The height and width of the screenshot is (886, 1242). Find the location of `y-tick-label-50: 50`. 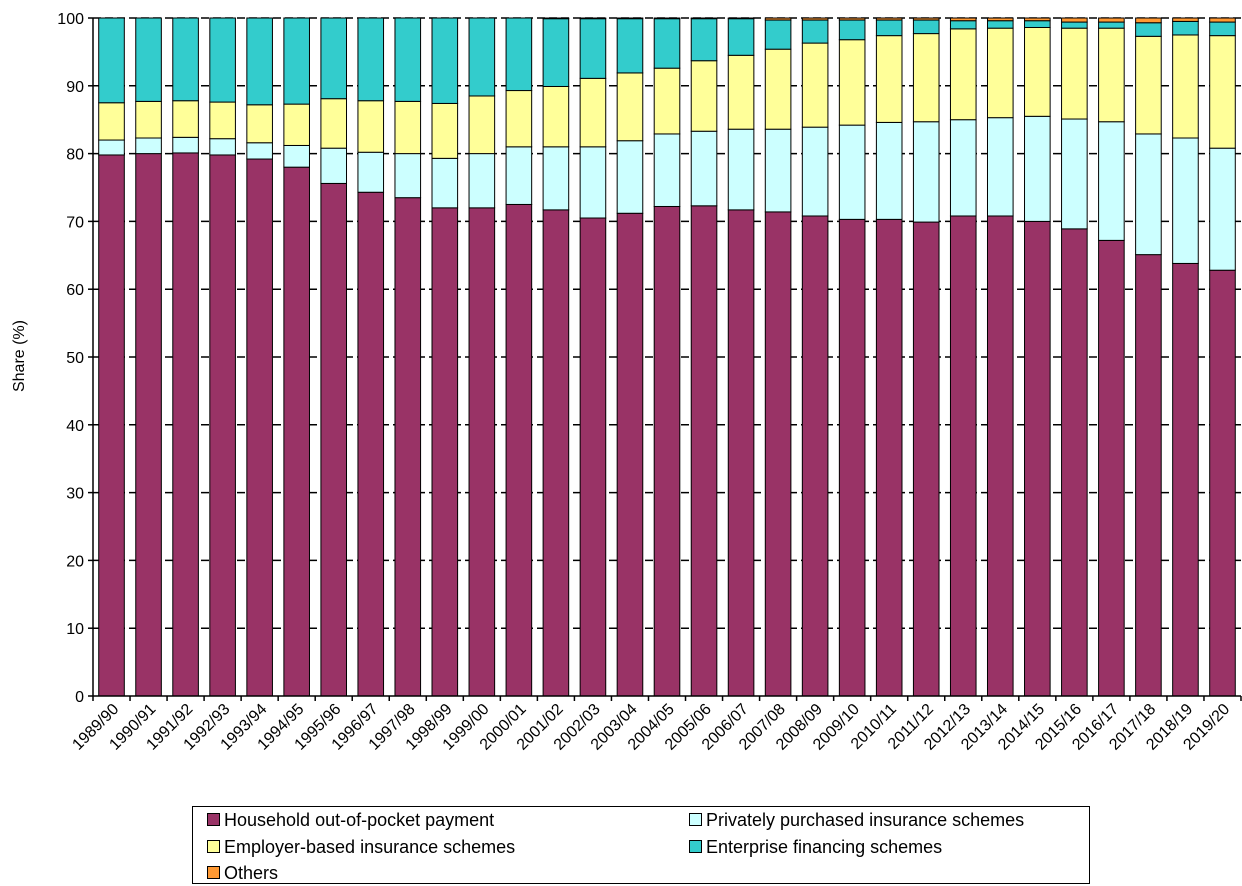

y-tick-label-50: 50 is located at coordinates (75, 358).